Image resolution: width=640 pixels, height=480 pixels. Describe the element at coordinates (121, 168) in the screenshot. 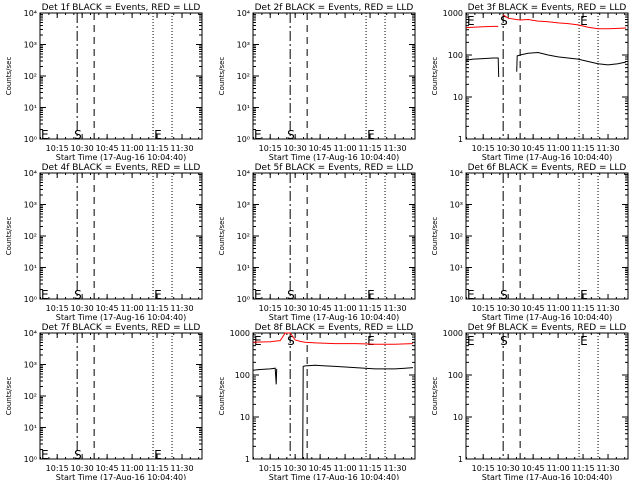

I see `plot-title: Det 4f BLACK = Events, RED = LLD` at that location.